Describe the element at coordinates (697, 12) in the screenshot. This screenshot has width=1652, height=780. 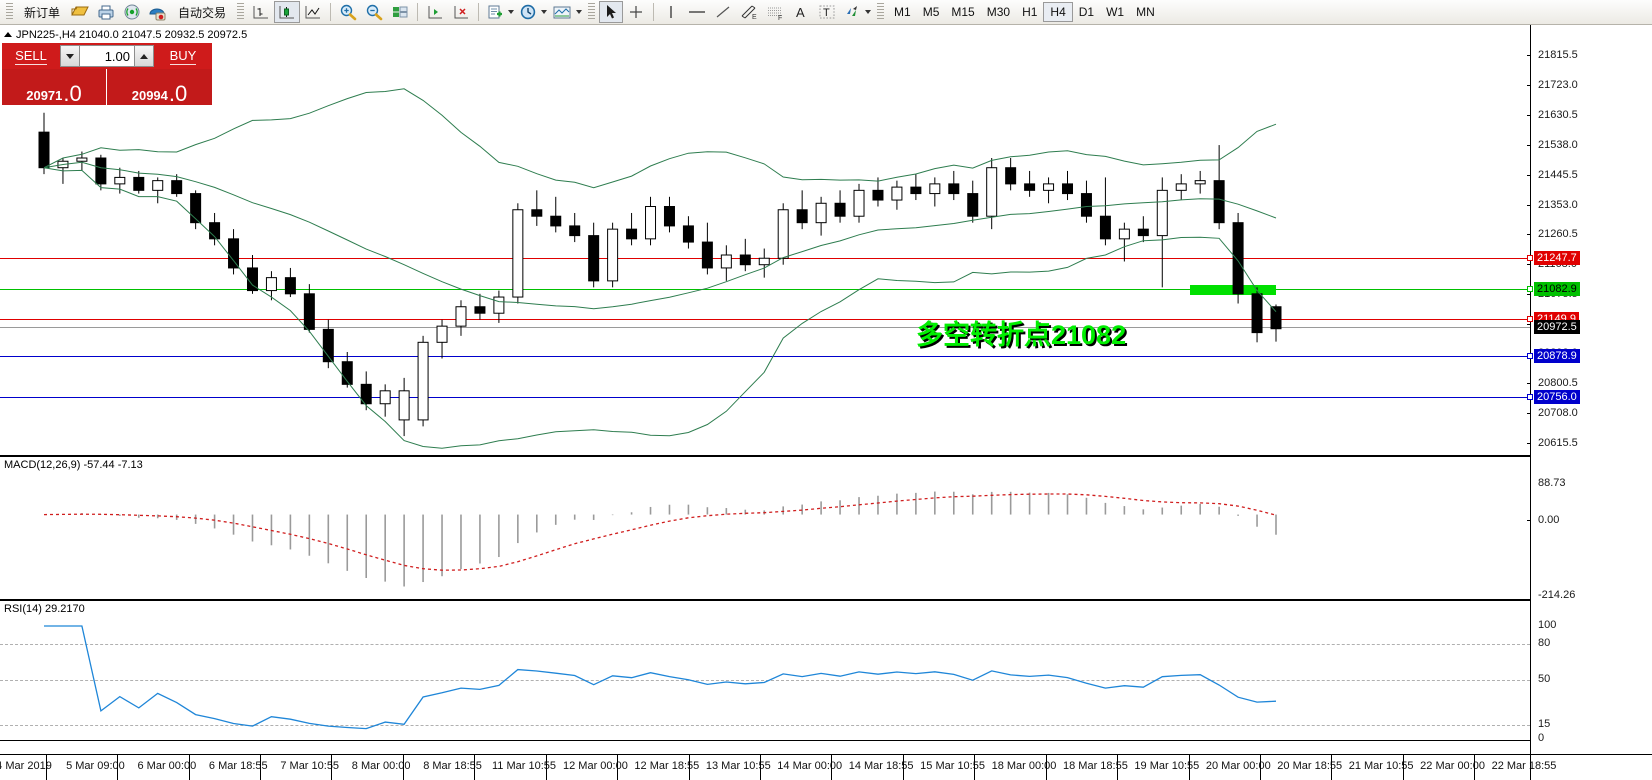
I see `horizontal-line-icon` at that location.